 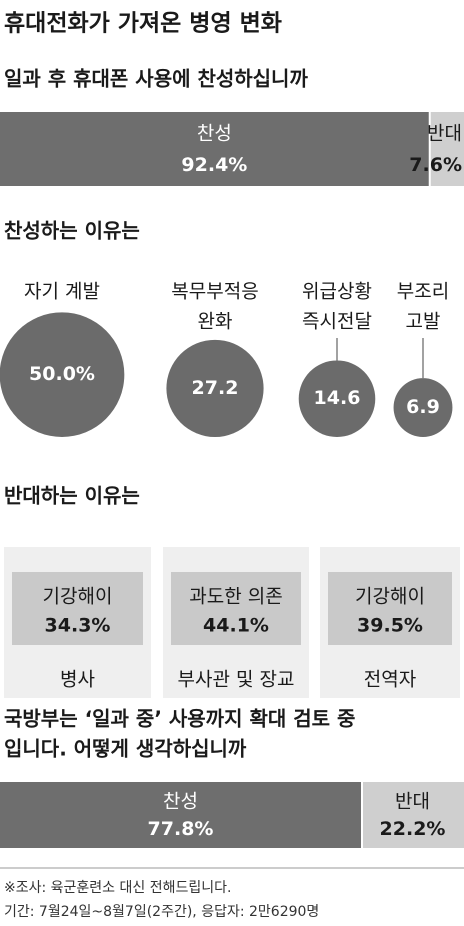 I want to click on data-label: 34.3%, so click(x=78, y=626).